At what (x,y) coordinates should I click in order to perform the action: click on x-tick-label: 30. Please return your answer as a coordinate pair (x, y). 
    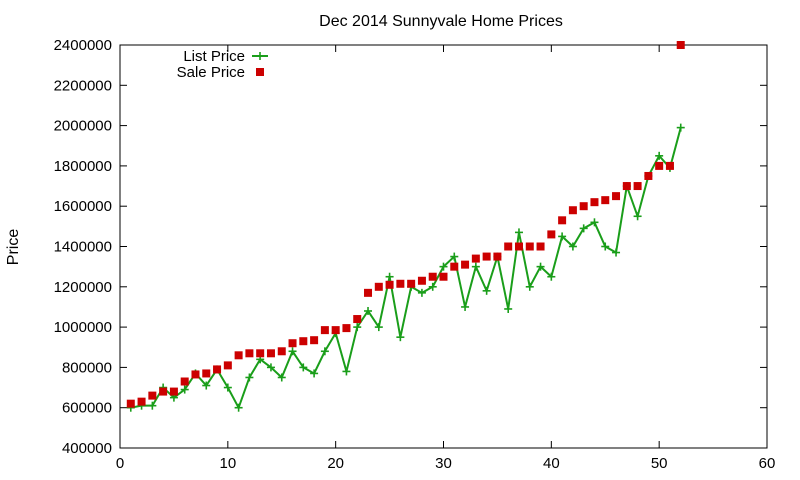
    Looking at the image, I should click on (443, 463).